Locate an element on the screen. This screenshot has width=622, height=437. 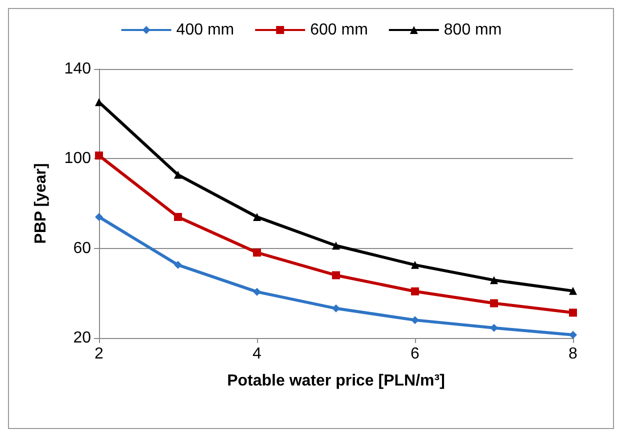
legend-label: 400 mm is located at coordinates (205, 30).